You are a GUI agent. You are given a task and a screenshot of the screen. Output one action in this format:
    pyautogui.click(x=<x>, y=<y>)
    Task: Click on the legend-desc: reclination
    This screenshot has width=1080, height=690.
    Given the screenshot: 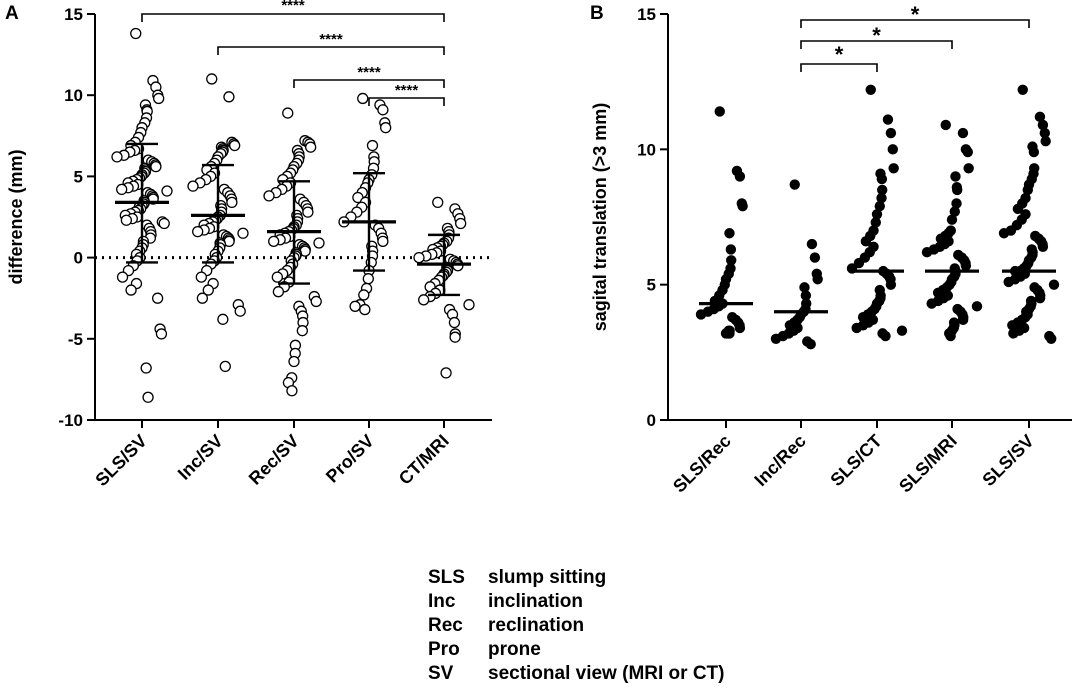 What is the action you would take?
    pyautogui.click(x=536, y=625)
    